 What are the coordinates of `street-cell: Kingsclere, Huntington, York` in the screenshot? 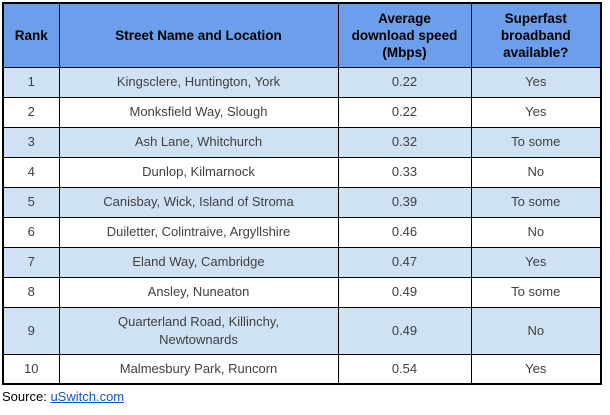 It's located at (198, 82).